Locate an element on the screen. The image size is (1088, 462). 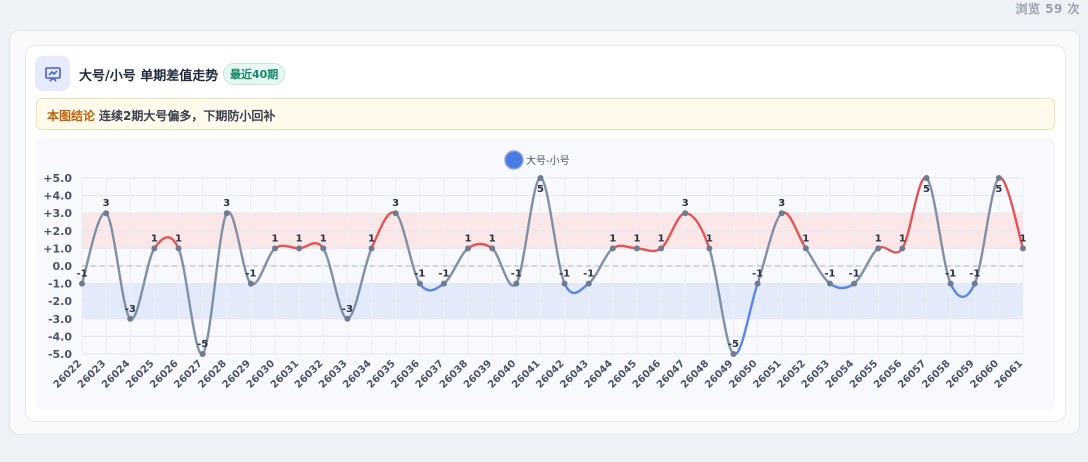
chart-title: 大号/小号 单期差值走势 is located at coordinates (149, 76).